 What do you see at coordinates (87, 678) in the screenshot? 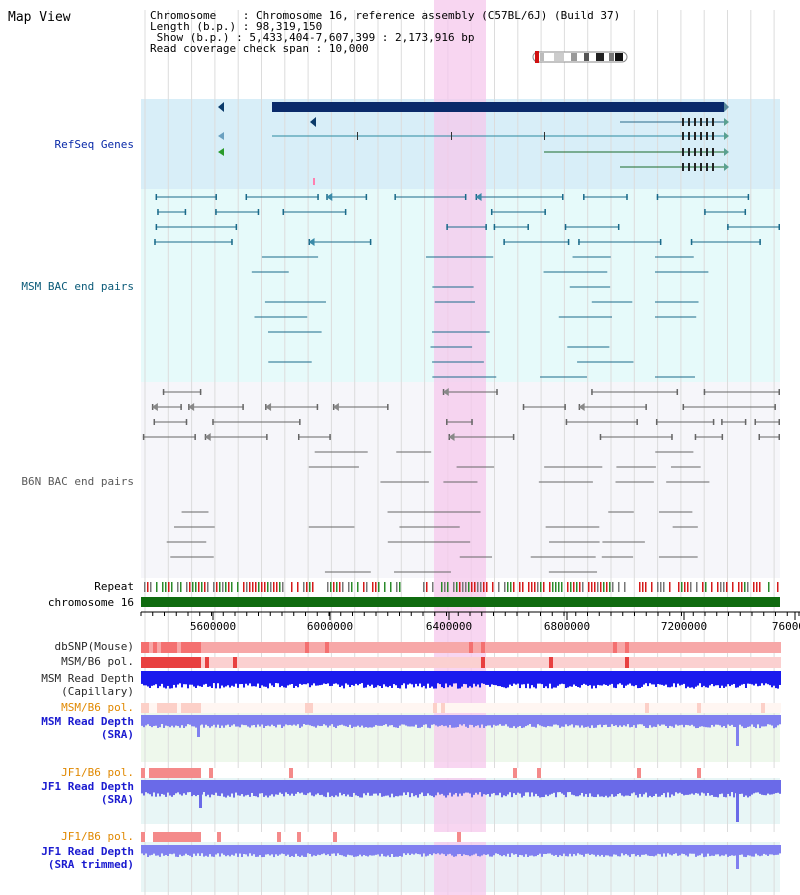
I see `msm-read-depth-capillary-label: MSM Read Depth` at bounding box center [87, 678].